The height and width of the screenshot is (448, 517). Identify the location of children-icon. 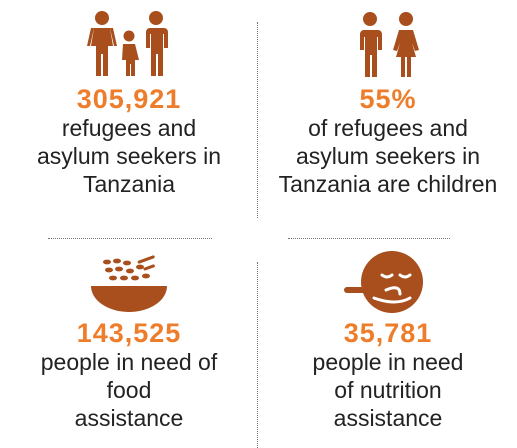
(389, 44).